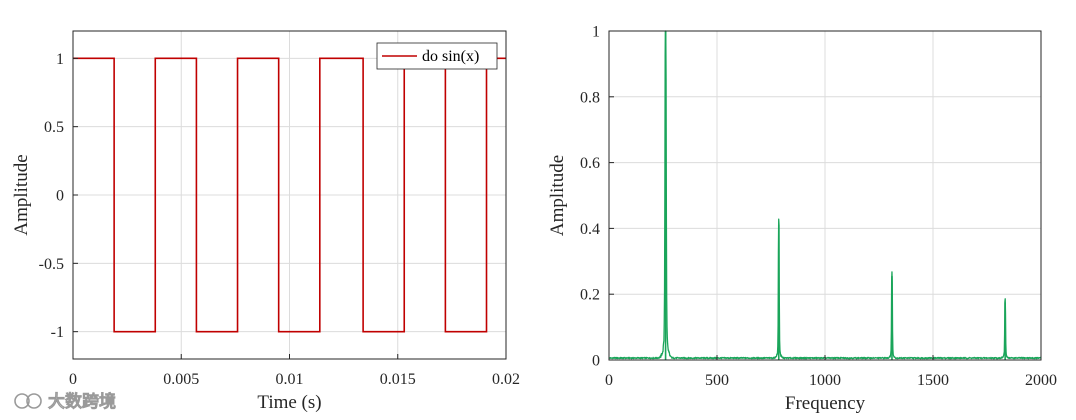  What do you see at coordinates (54, 127) in the screenshot?
I see `y-tick-label: 0.5` at bounding box center [54, 127].